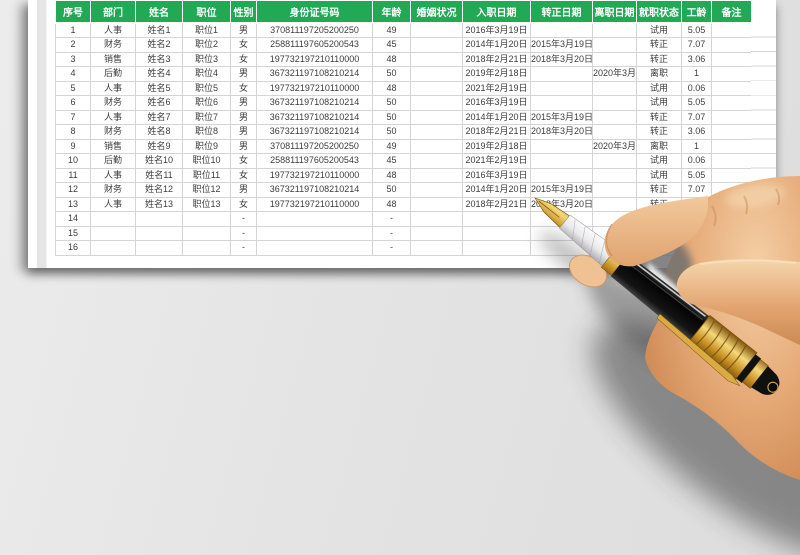  What do you see at coordinates (73, 74) in the screenshot?
I see `cell: 4` at bounding box center [73, 74].